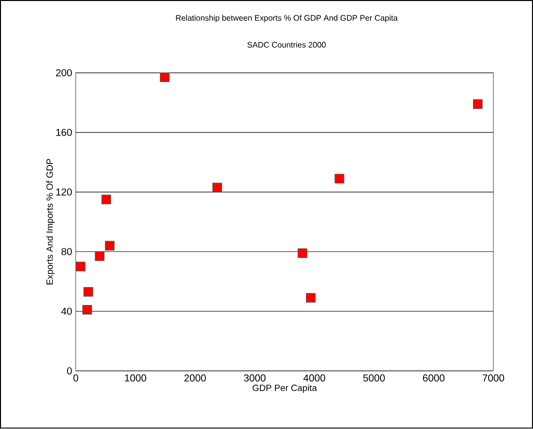 The image size is (533, 429). Describe the element at coordinates (374, 378) in the screenshot. I see `x-tick-label: 5000` at that location.